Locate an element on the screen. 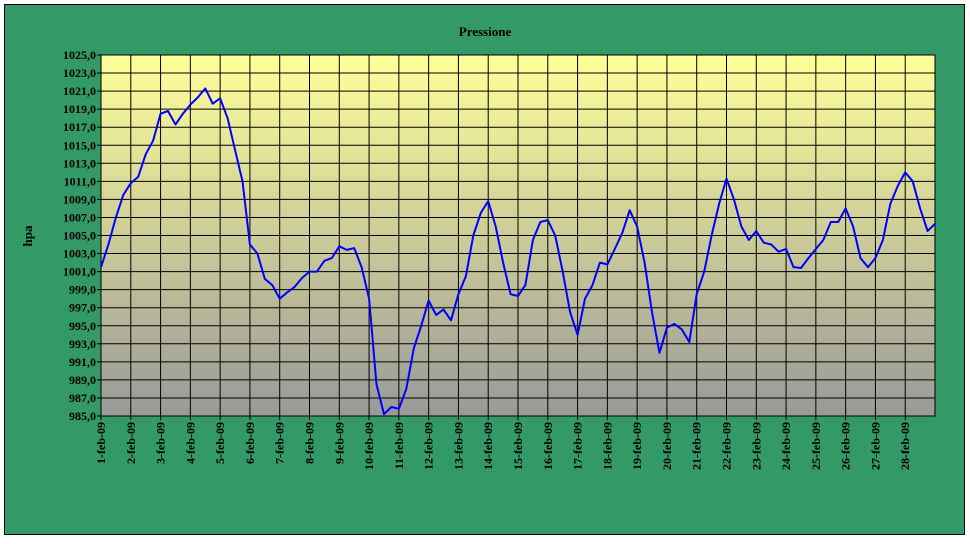  x-tick-label: 17-feb-09 is located at coordinates (578, 446).